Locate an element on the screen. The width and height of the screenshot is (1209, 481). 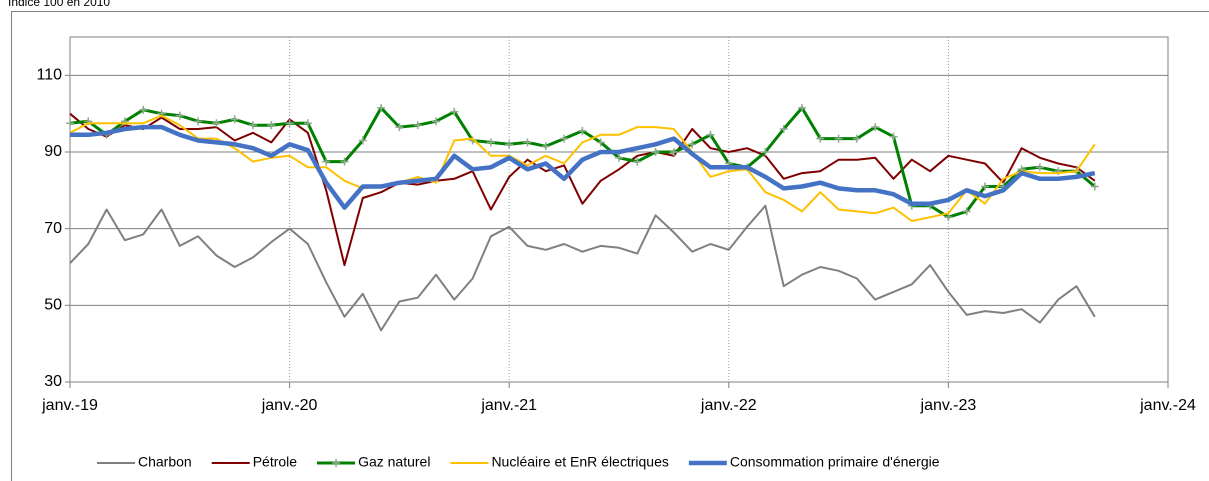
y-tick-label: 30 is located at coordinates (53, 381).